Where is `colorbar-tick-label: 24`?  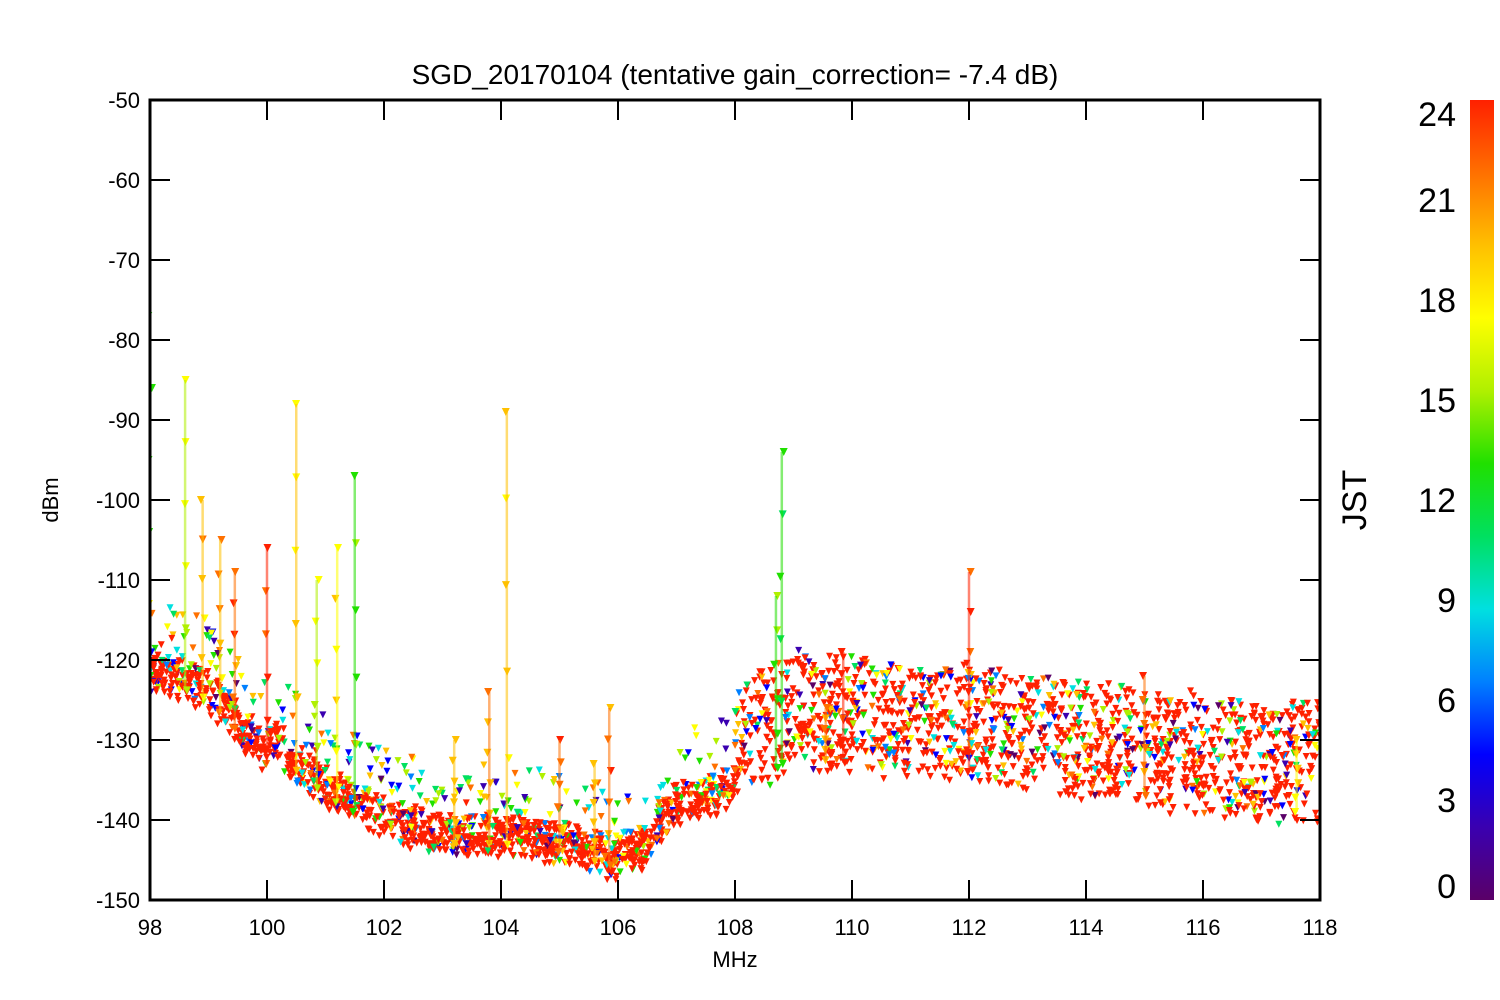 colorbar-tick-label: 24 is located at coordinates (1437, 115).